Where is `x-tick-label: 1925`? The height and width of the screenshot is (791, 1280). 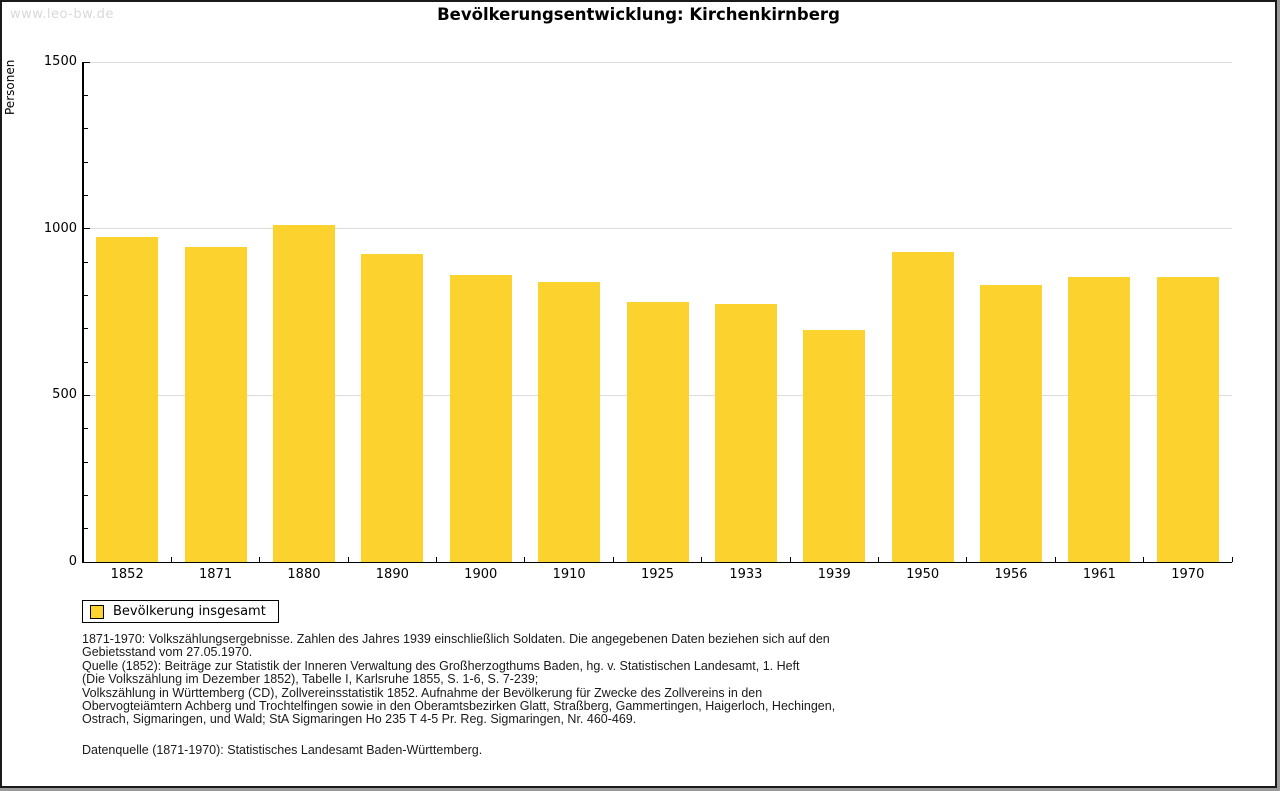
x-tick-label: 1925 is located at coordinates (657, 574).